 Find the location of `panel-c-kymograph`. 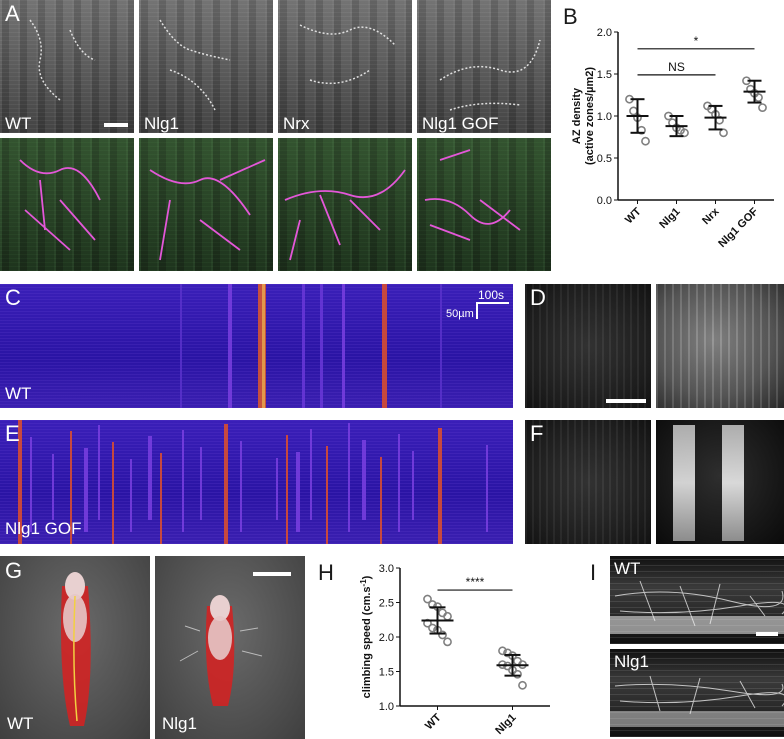

panel-c-kymograph is located at coordinates (256, 346).